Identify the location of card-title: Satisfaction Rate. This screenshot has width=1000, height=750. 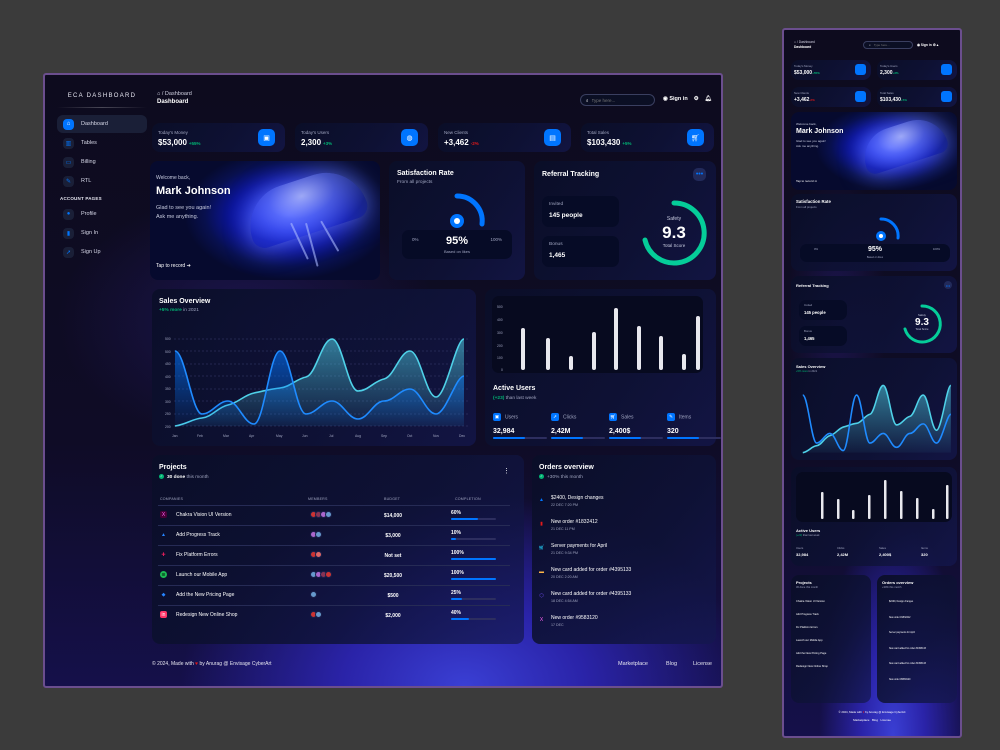
(425, 173).